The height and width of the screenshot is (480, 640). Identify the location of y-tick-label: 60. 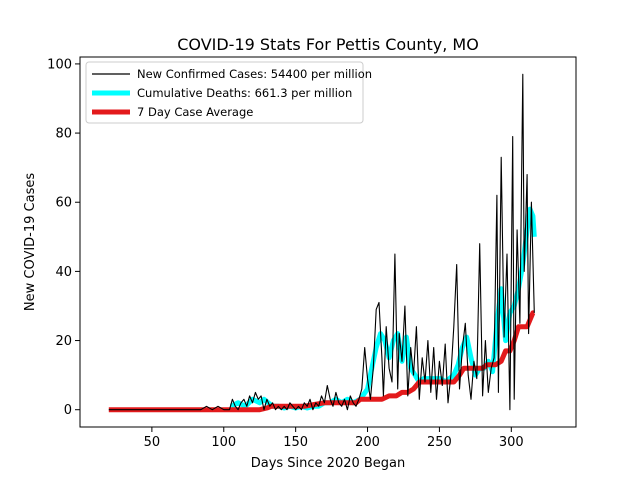
(63, 203).